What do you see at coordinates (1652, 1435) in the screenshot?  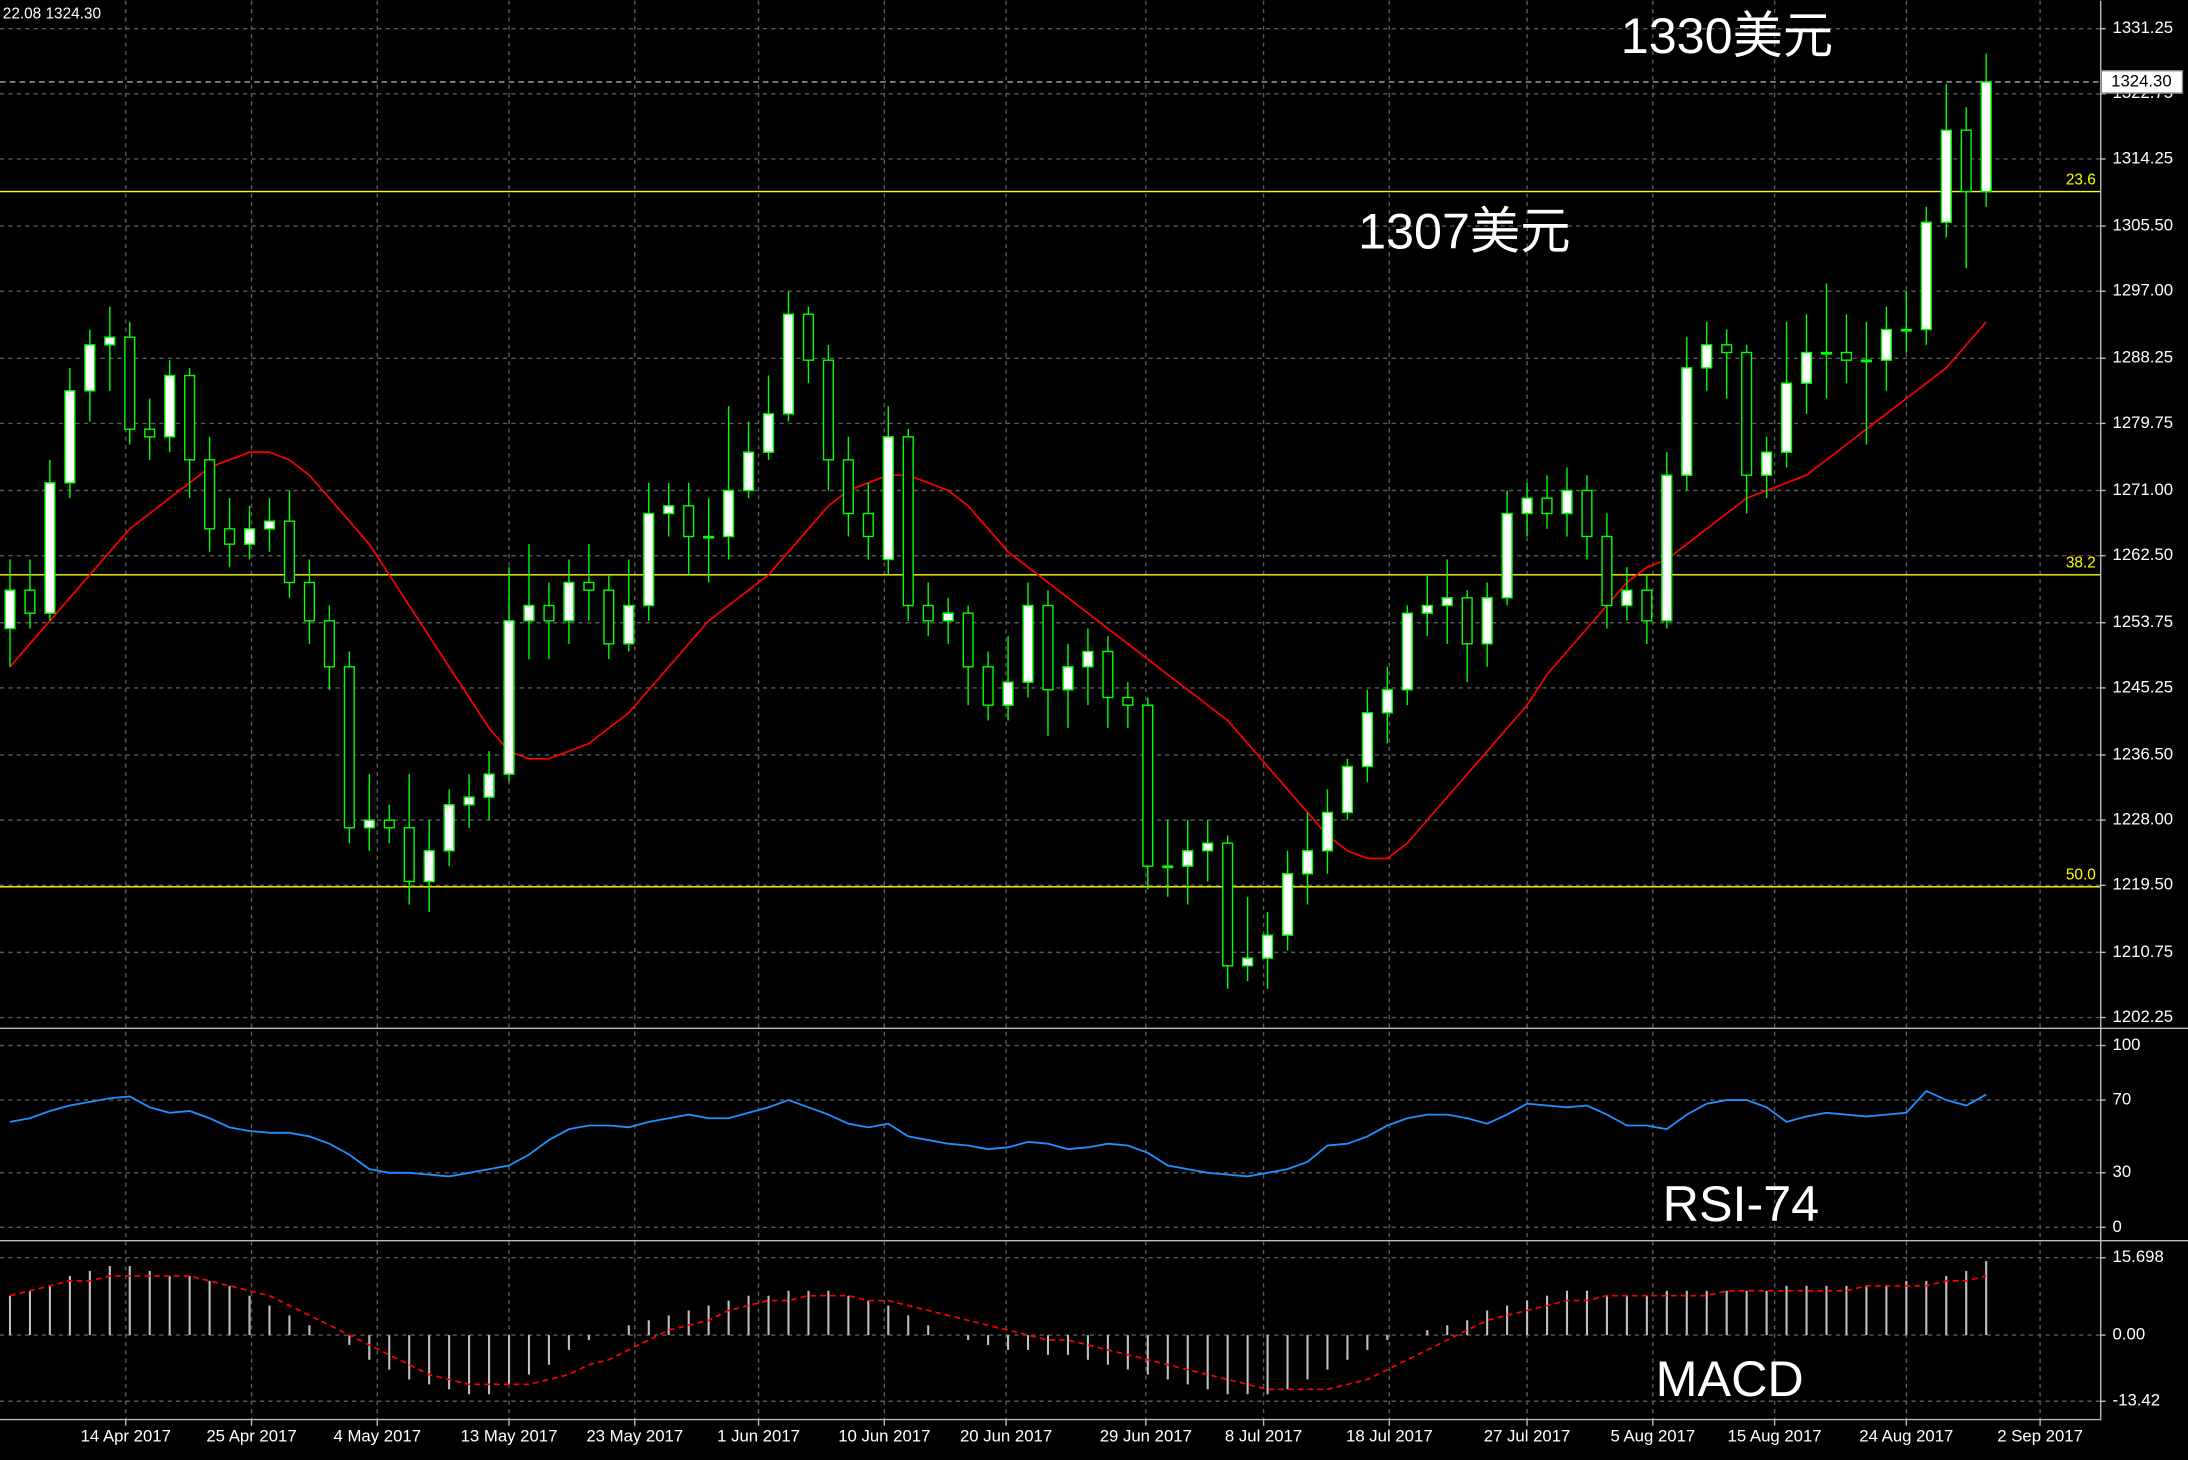 I see `x-tick-label: 5 Aug 2017` at bounding box center [1652, 1435].